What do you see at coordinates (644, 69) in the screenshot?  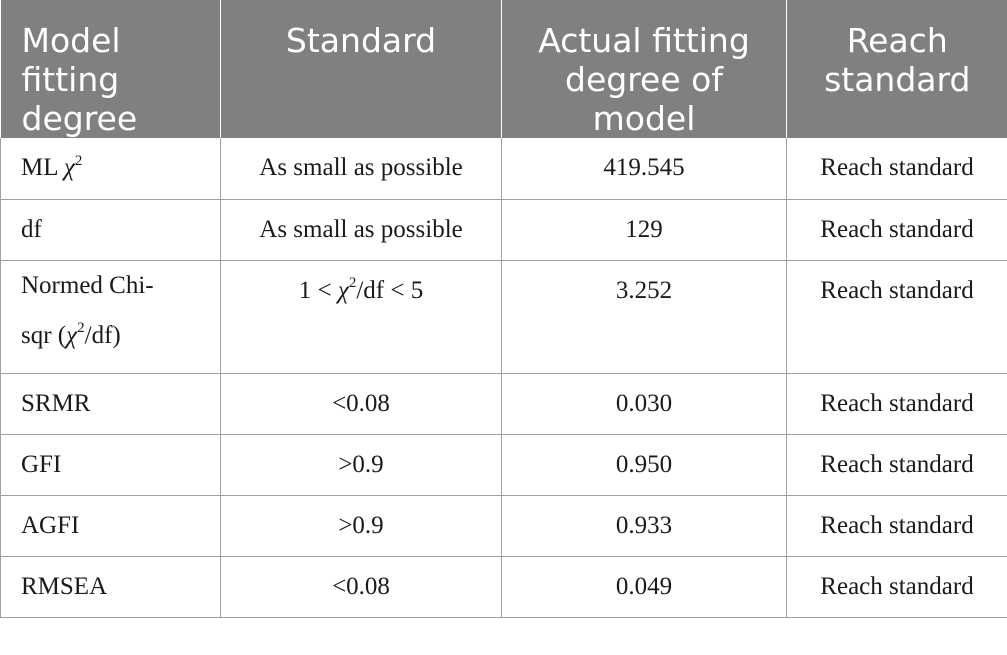 I see `header-actual-fitting-degree: Actual fitting degree of model` at bounding box center [644, 69].